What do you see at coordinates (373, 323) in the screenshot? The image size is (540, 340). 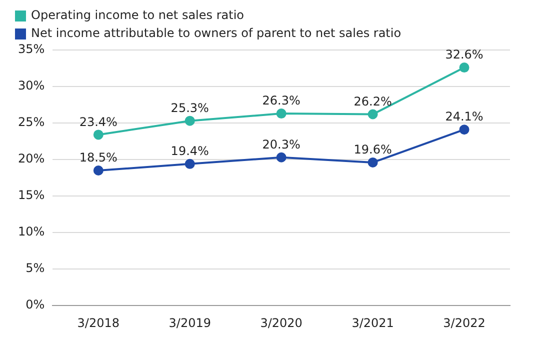 I see `x-tick-label: 3/2021` at bounding box center [373, 323].